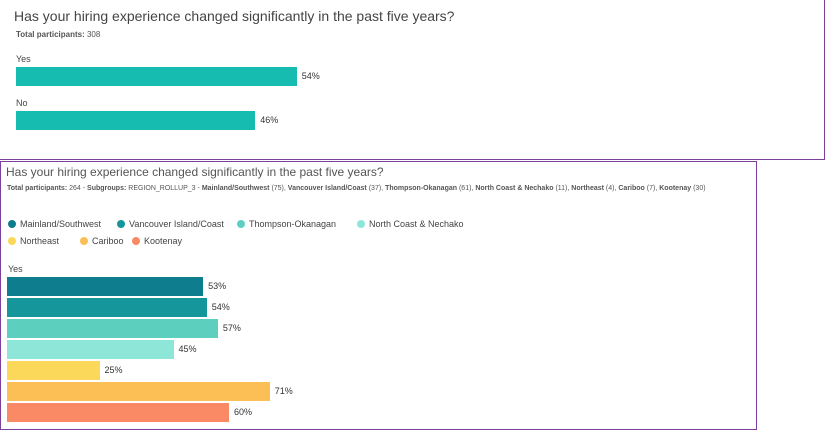  What do you see at coordinates (75, 188) in the screenshot?
I see `chart2-participants-value: 264` at bounding box center [75, 188].